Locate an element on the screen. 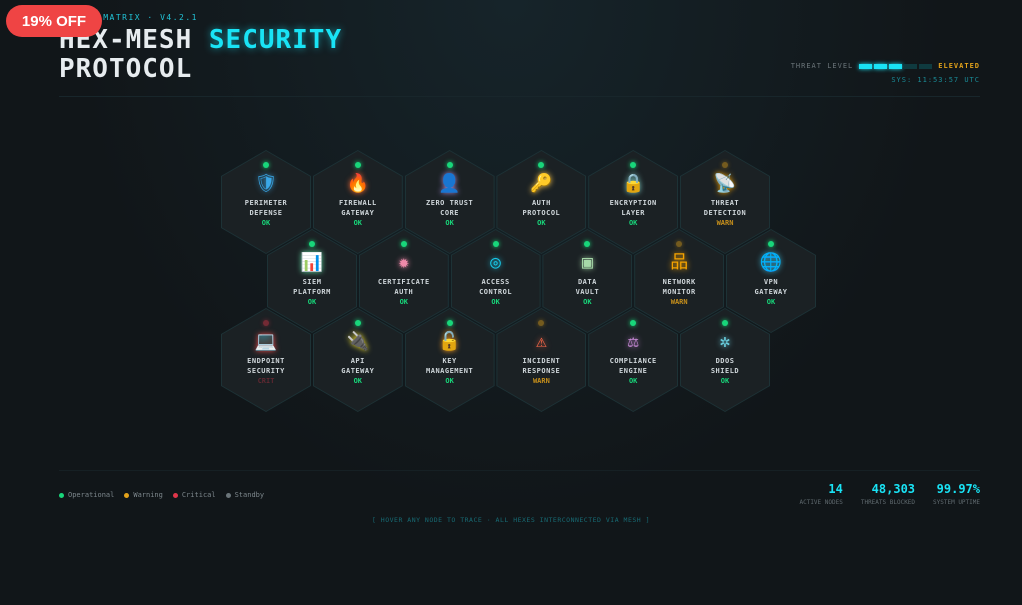 The width and height of the screenshot is (1022, 605). node-name: ACCESS CONTROL is located at coordinates (496, 287).